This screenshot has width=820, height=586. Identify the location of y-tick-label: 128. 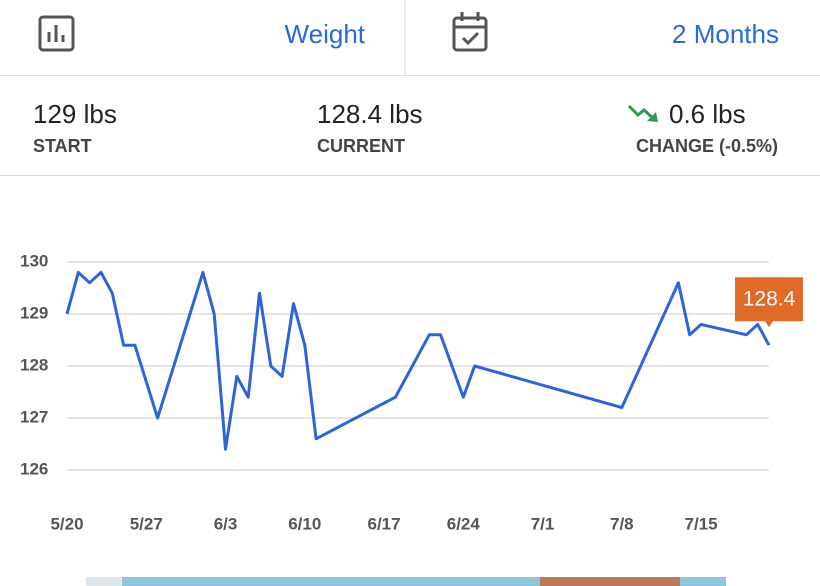
(34, 364).